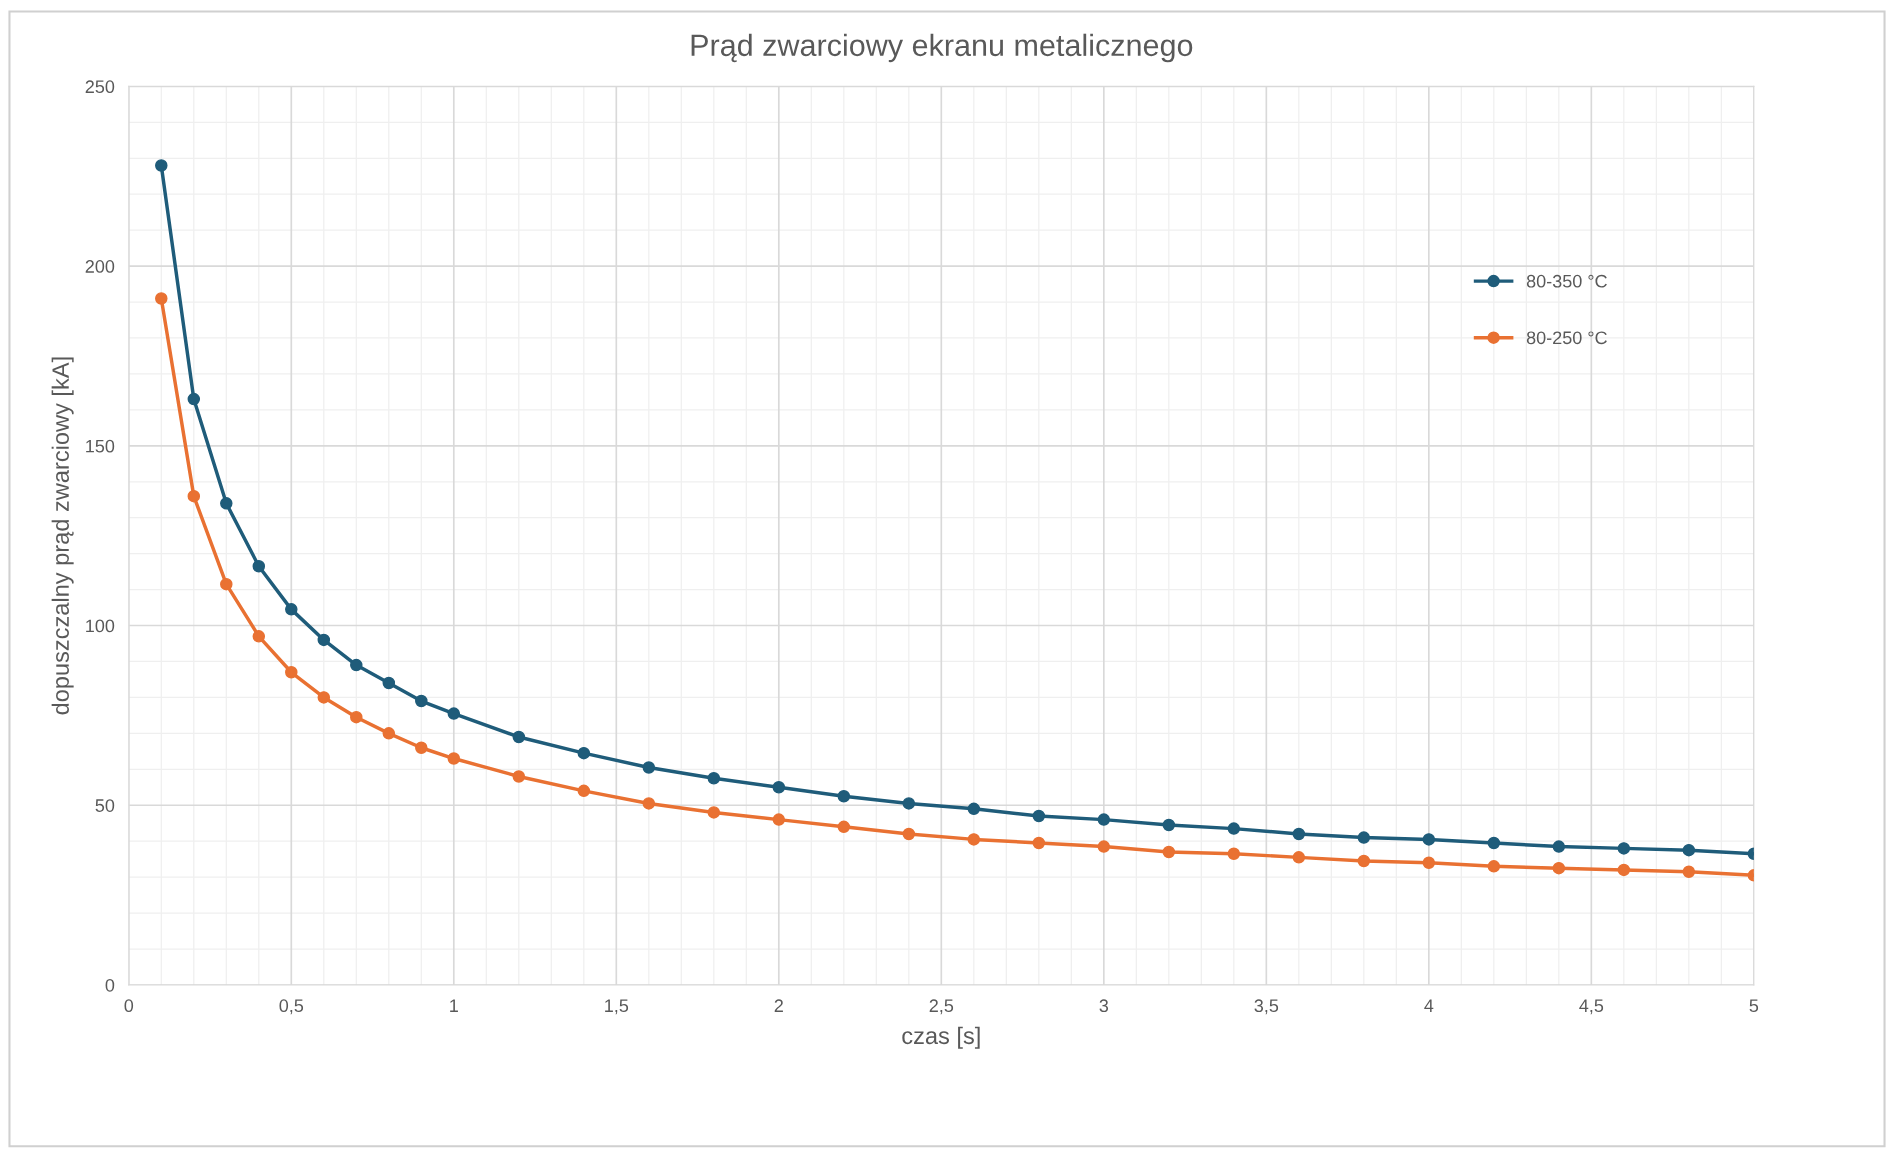  What do you see at coordinates (291, 1007) in the screenshot?
I see `x-tick-label: 0,5` at bounding box center [291, 1007].